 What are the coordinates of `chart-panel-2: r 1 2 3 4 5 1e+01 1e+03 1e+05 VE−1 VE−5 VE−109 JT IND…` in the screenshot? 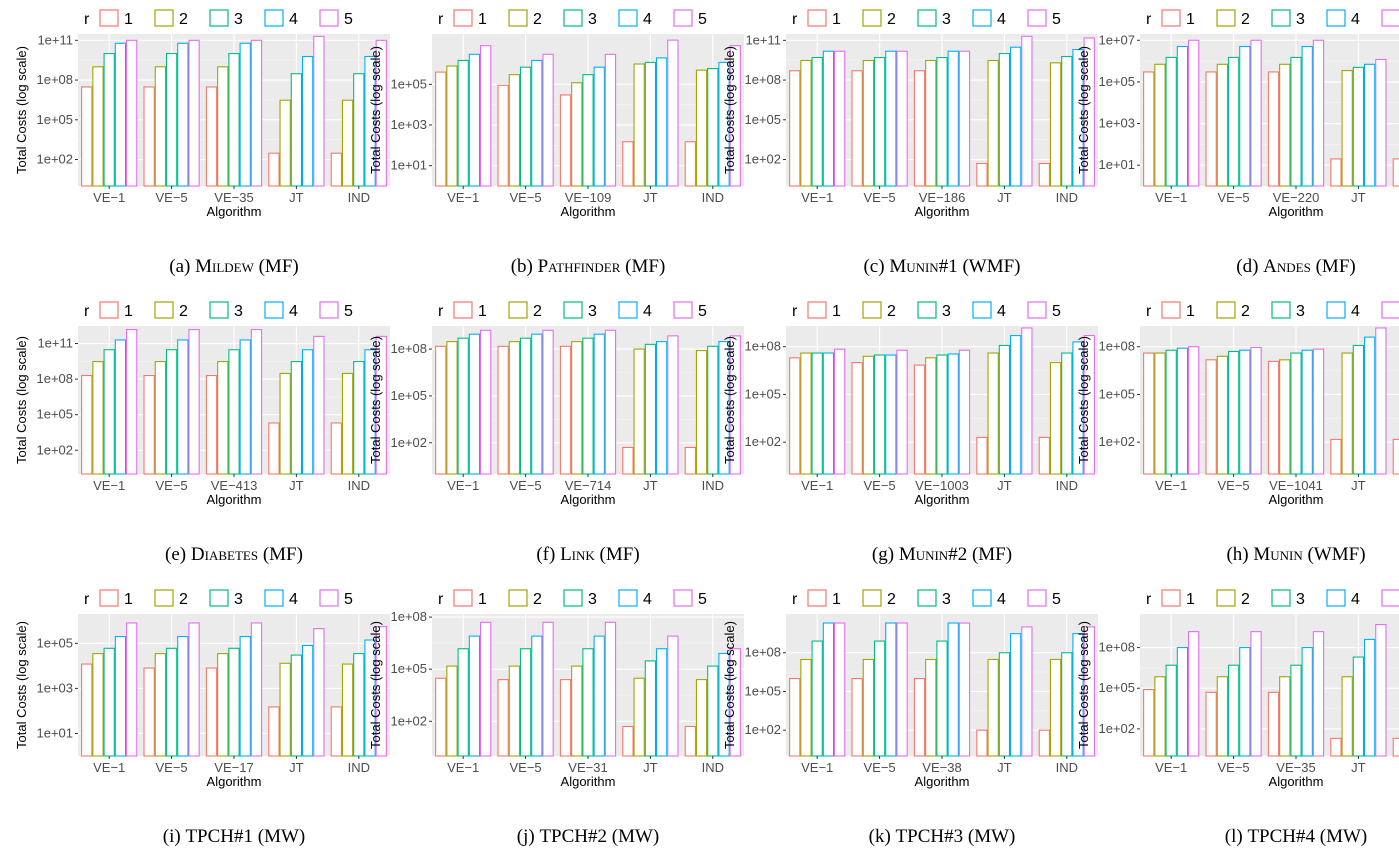 It's located at (556, 143).